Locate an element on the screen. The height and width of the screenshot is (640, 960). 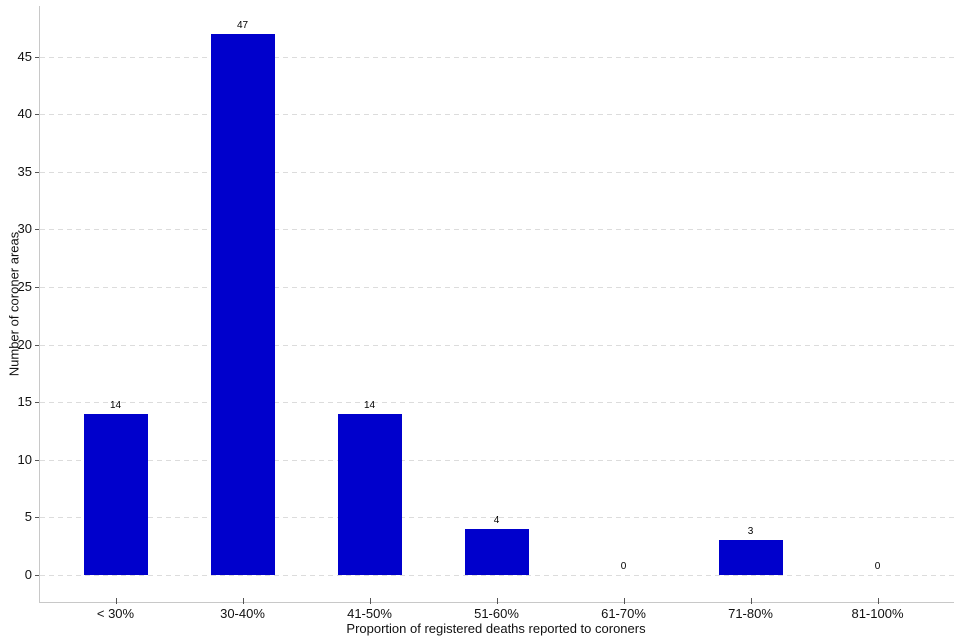
bar-value-label: 47 is located at coordinates (242, 25).